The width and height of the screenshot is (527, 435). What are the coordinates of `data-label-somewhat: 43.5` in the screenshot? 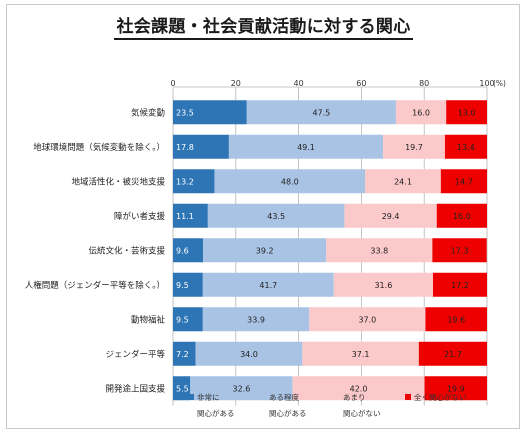 It's located at (276, 216).